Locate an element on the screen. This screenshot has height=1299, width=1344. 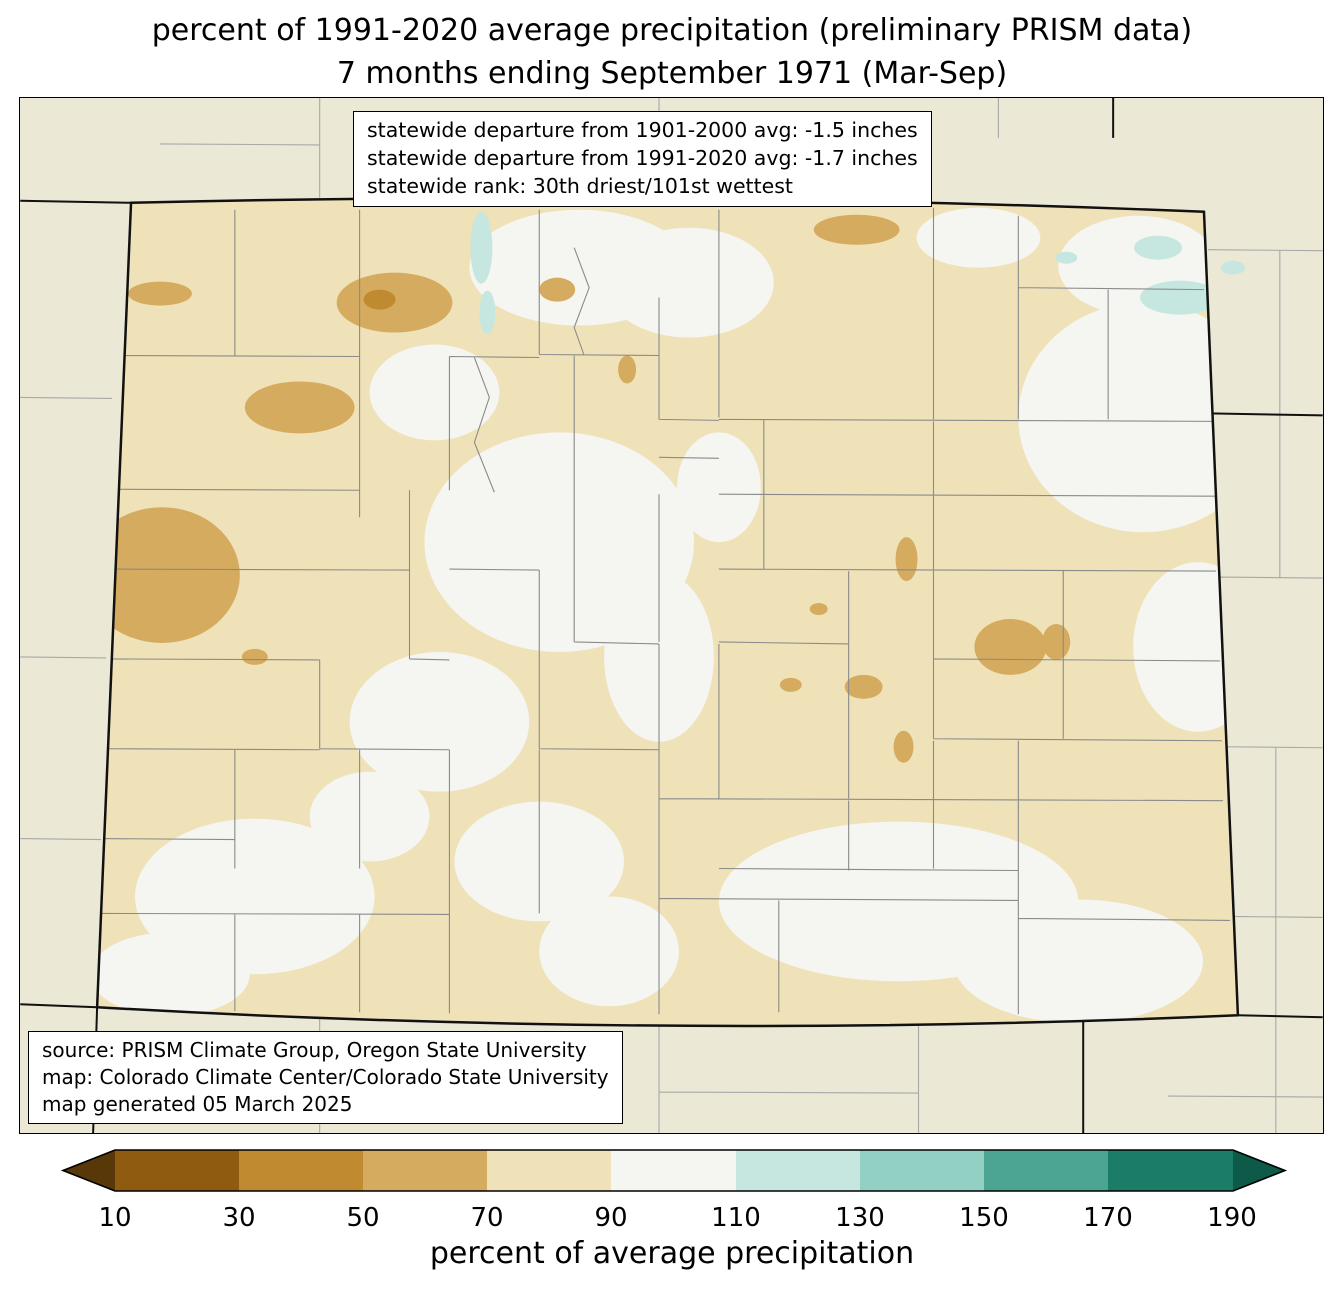
tick-190: 190 is located at coordinates (1232, 1218).